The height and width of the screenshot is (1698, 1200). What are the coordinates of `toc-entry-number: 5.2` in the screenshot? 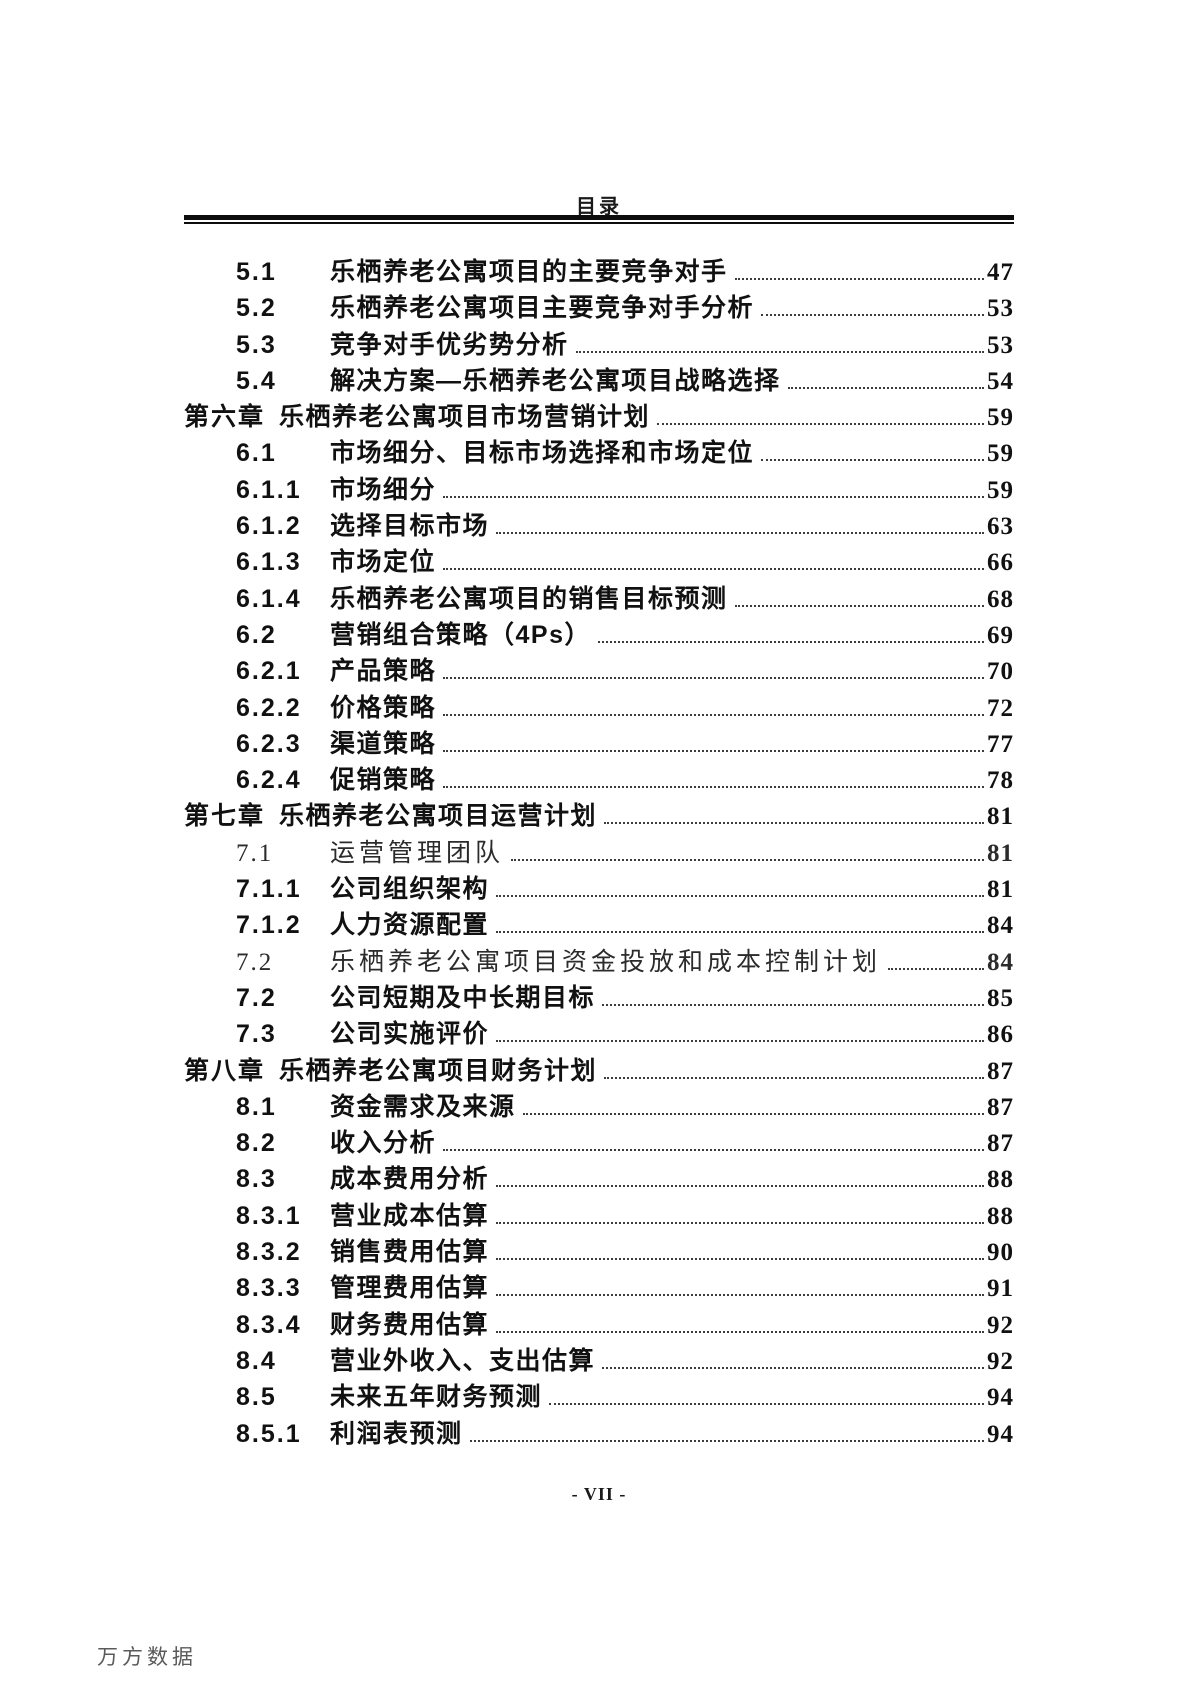 It's located at (256, 308).